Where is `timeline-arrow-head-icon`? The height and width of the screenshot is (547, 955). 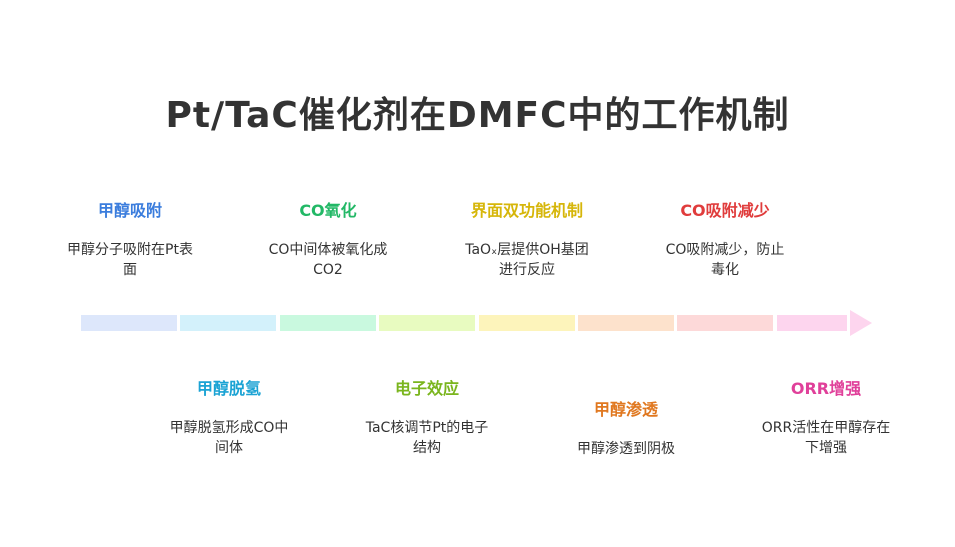 timeline-arrow-head-icon is located at coordinates (861, 323).